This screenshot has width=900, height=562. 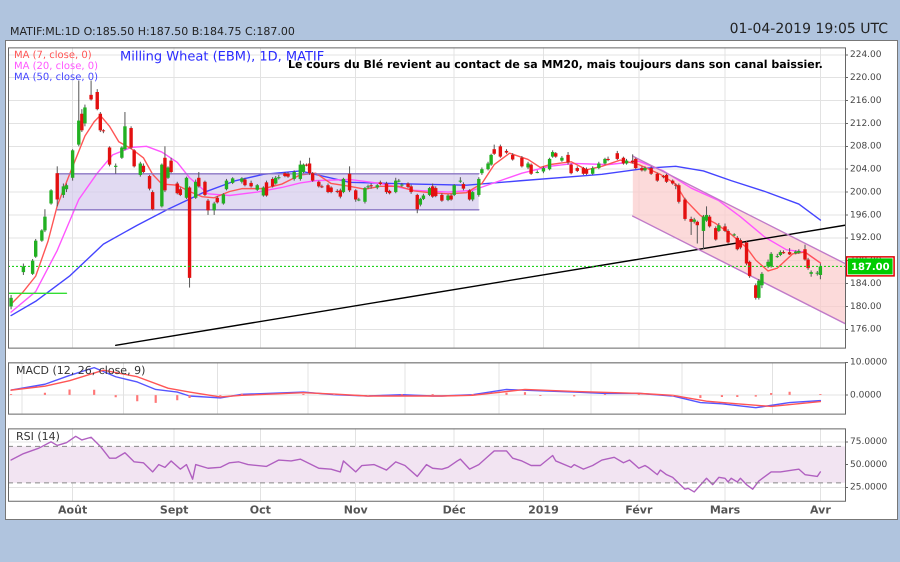 What do you see at coordinates (869, 442) in the screenshot?
I see `y-tick-label: 75.0000` at bounding box center [869, 442].